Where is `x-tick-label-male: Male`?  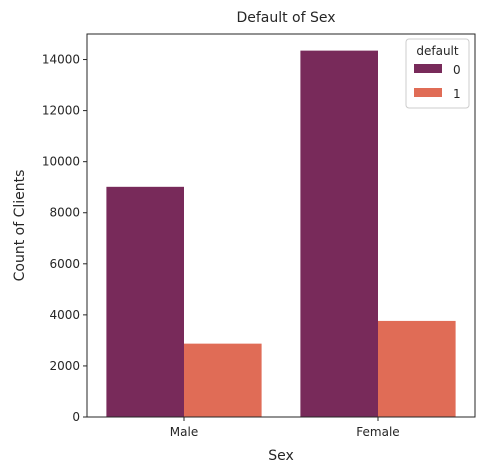 x-tick-label-male: Male is located at coordinates (184, 432).